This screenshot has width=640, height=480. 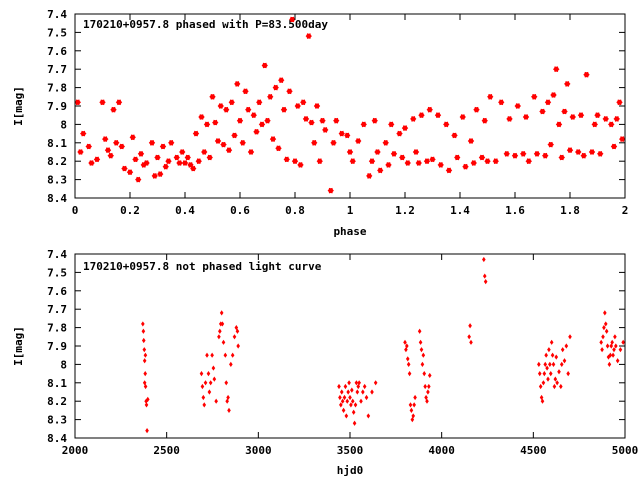 I want to click on unphased-x-tick-label: 2500, so click(x=166, y=450).